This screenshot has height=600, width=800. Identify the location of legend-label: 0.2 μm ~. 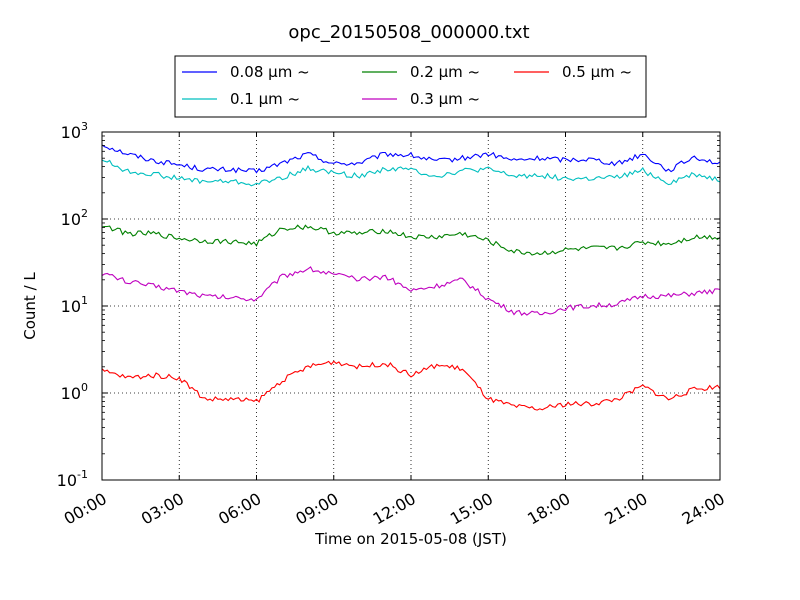
(445, 72).